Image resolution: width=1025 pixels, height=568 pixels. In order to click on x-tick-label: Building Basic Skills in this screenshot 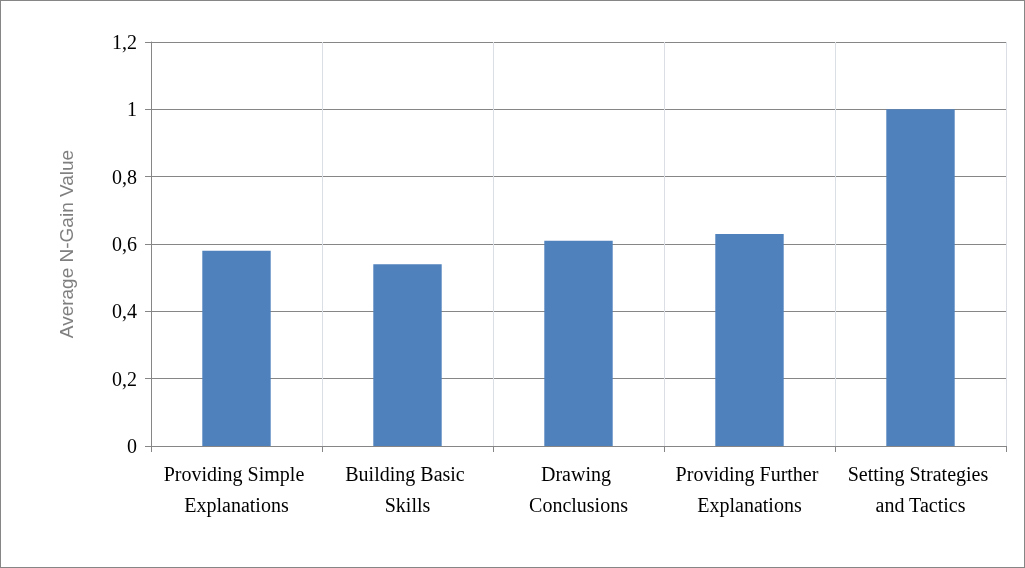, I will do `click(407, 489)`.